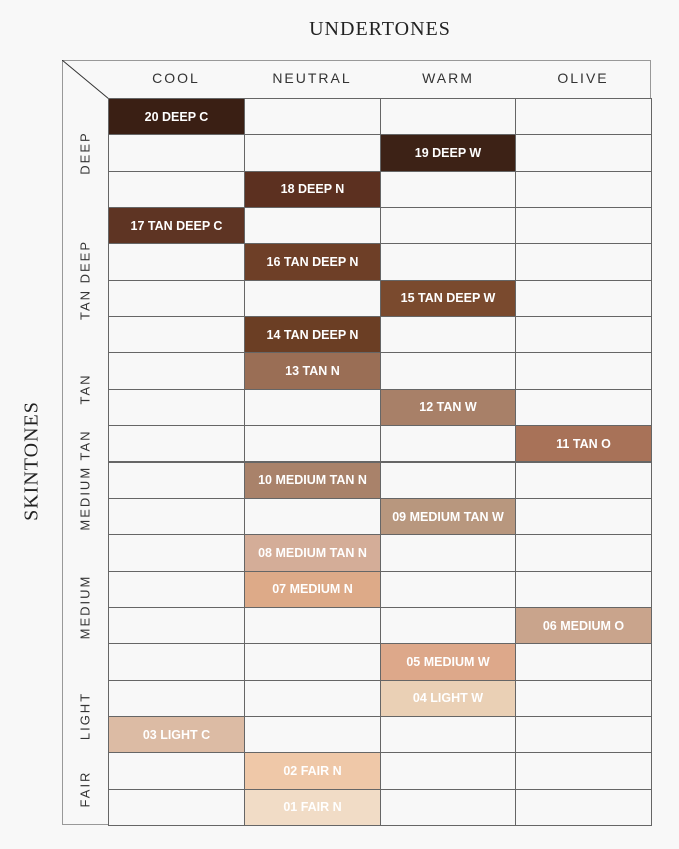 Image resolution: width=679 pixels, height=849 pixels. I want to click on skintones-label: SKINTONES, so click(31, 461).